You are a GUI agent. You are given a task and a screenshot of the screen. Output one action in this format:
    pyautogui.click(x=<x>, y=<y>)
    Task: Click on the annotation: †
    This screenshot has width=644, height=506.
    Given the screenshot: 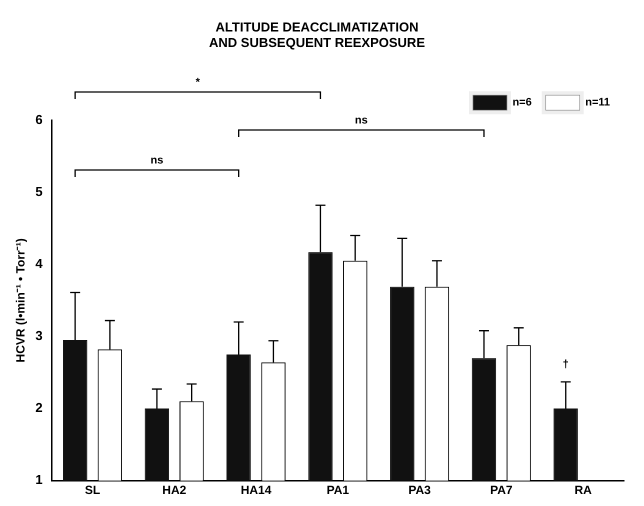 What is the action you would take?
    pyautogui.click(x=565, y=364)
    